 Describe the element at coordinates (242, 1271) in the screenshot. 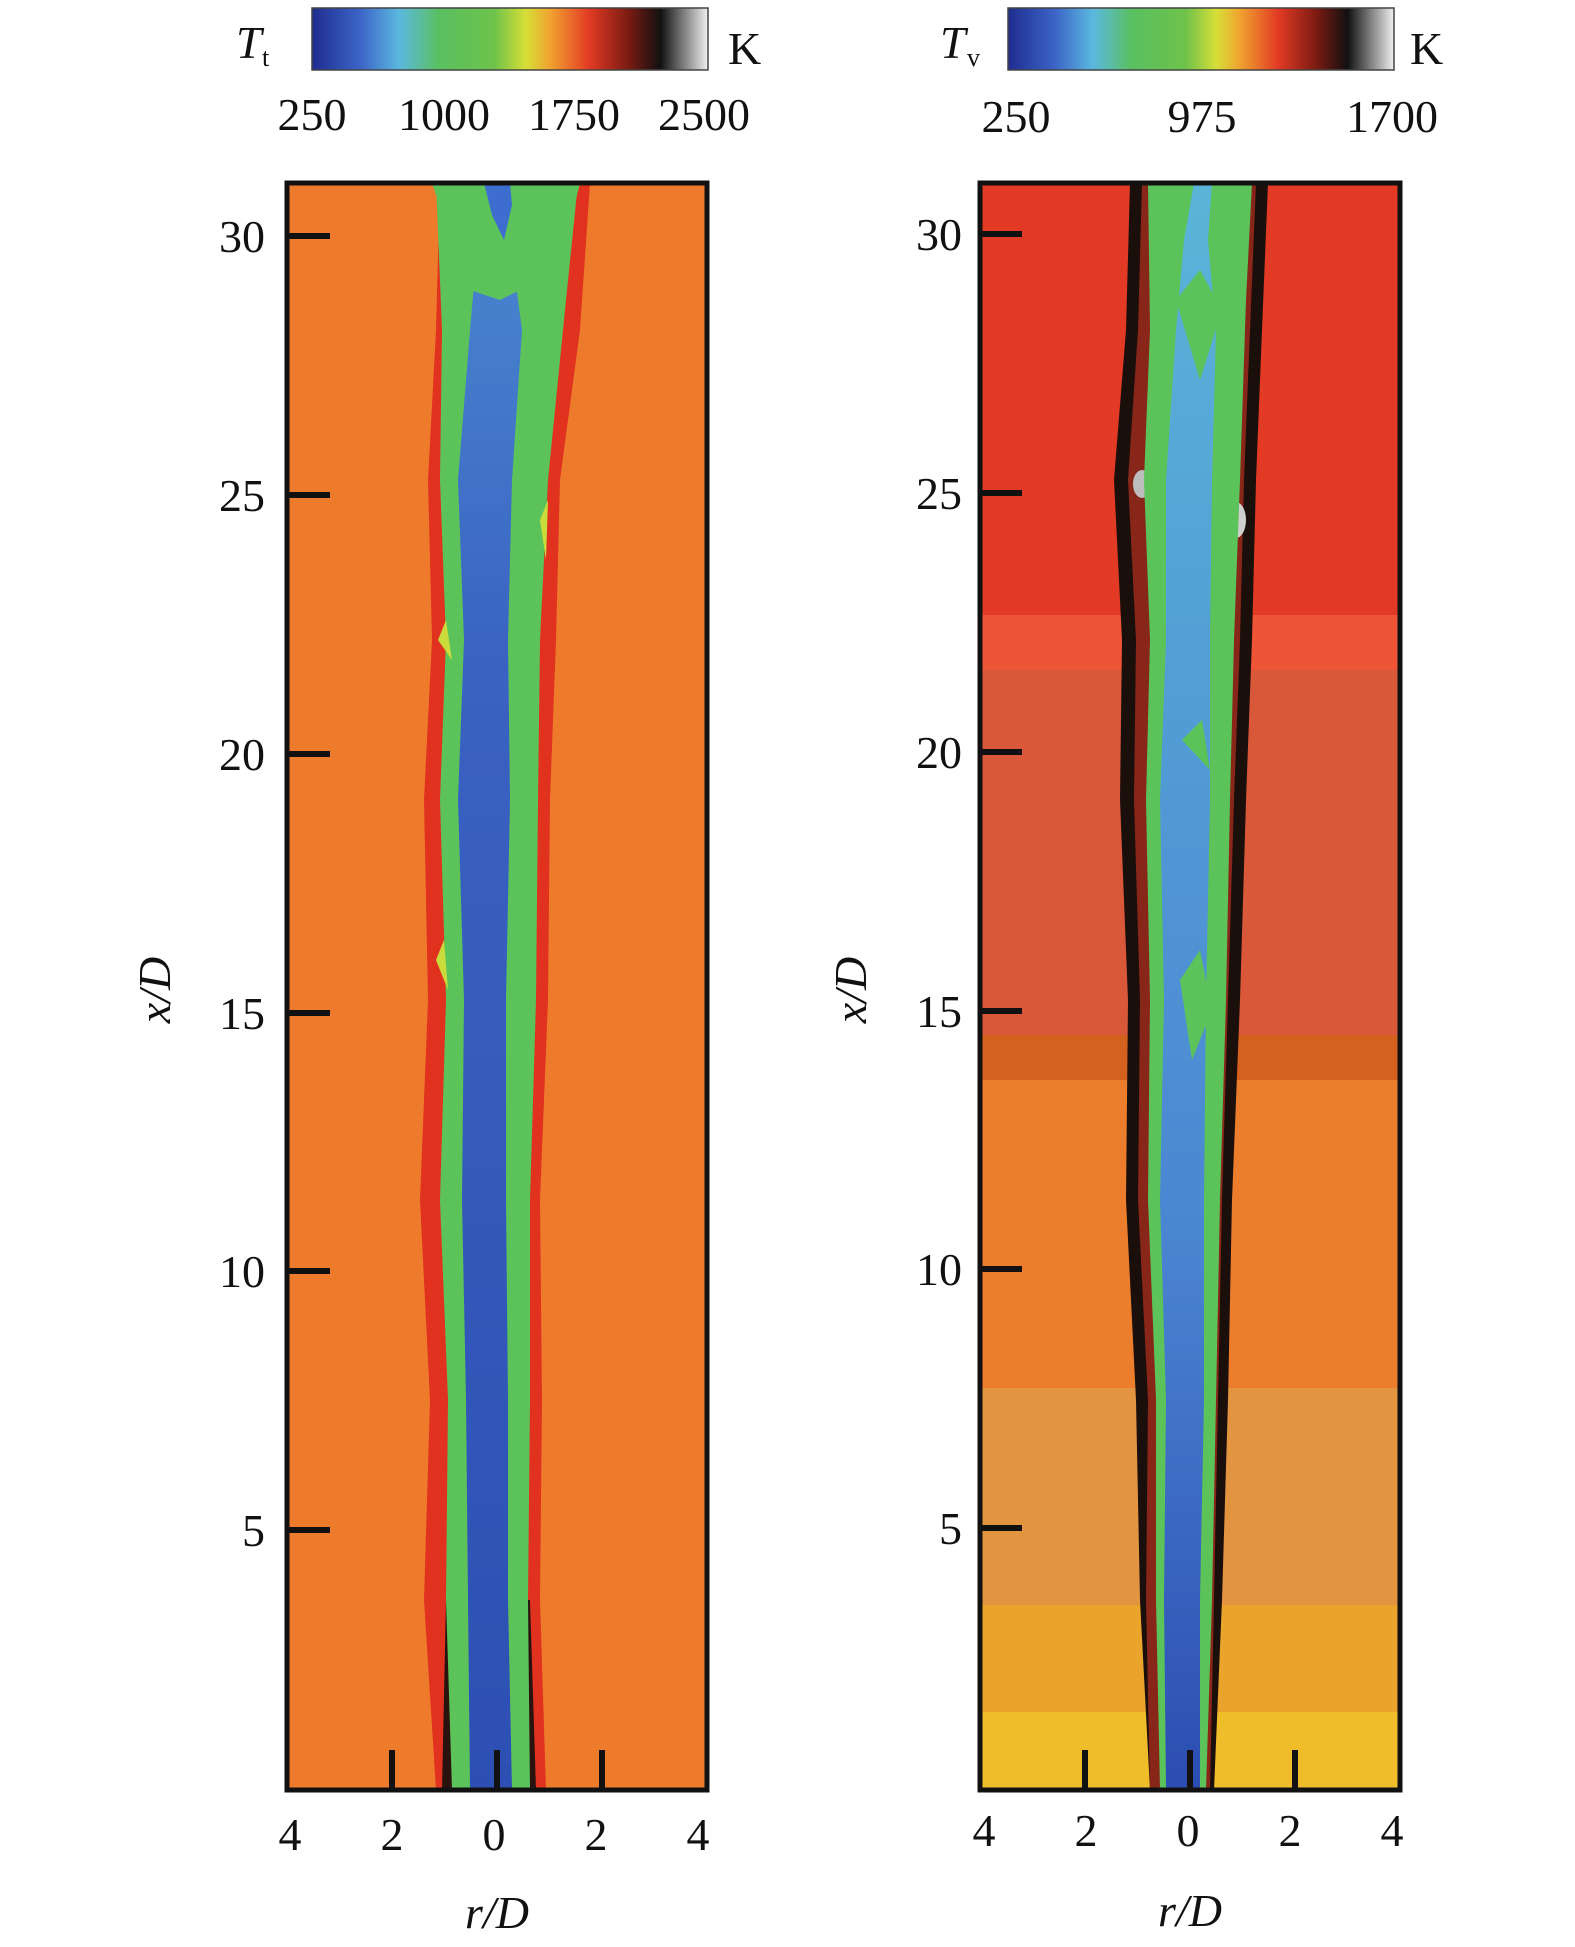

I see `left-y-tick-label: 10` at that location.